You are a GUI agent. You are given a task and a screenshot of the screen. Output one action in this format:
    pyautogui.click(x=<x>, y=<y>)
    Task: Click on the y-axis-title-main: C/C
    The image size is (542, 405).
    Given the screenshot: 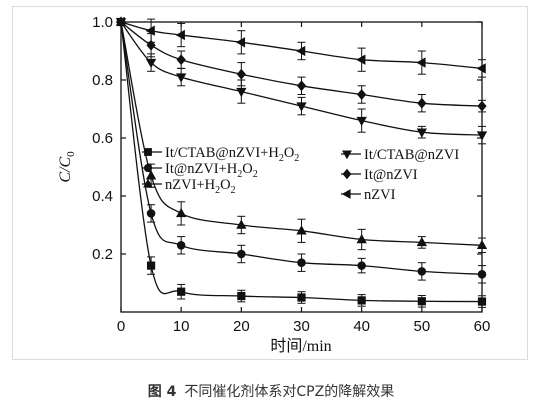 What is the action you would take?
    pyautogui.click(x=65, y=170)
    